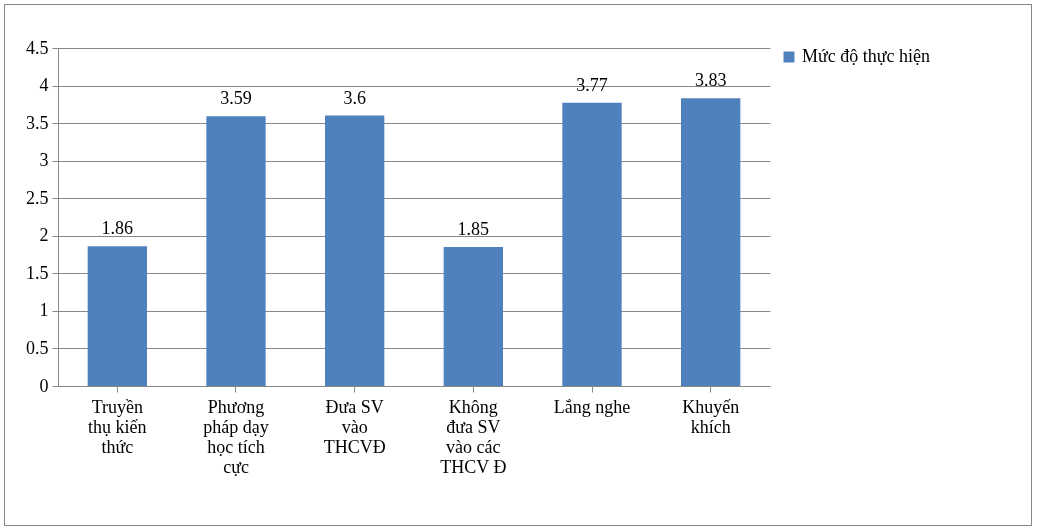 Image resolution: width=1038 pixels, height=532 pixels. I want to click on y-tick-label: 4.5, so click(37, 47).